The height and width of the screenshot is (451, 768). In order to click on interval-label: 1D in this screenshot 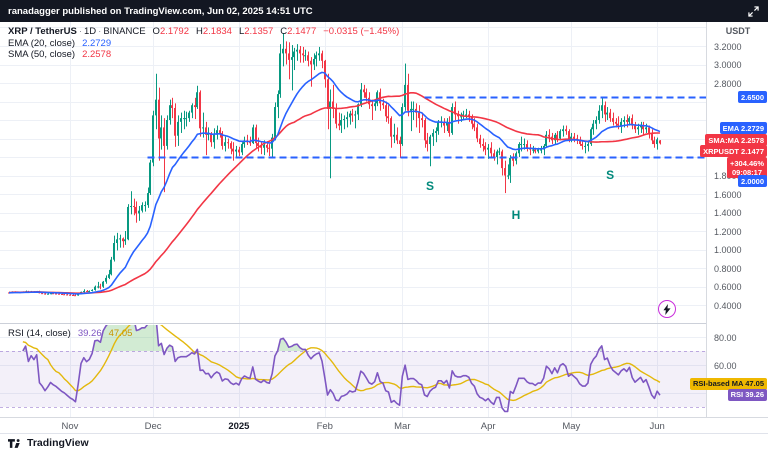, I will do `click(90, 31)`.